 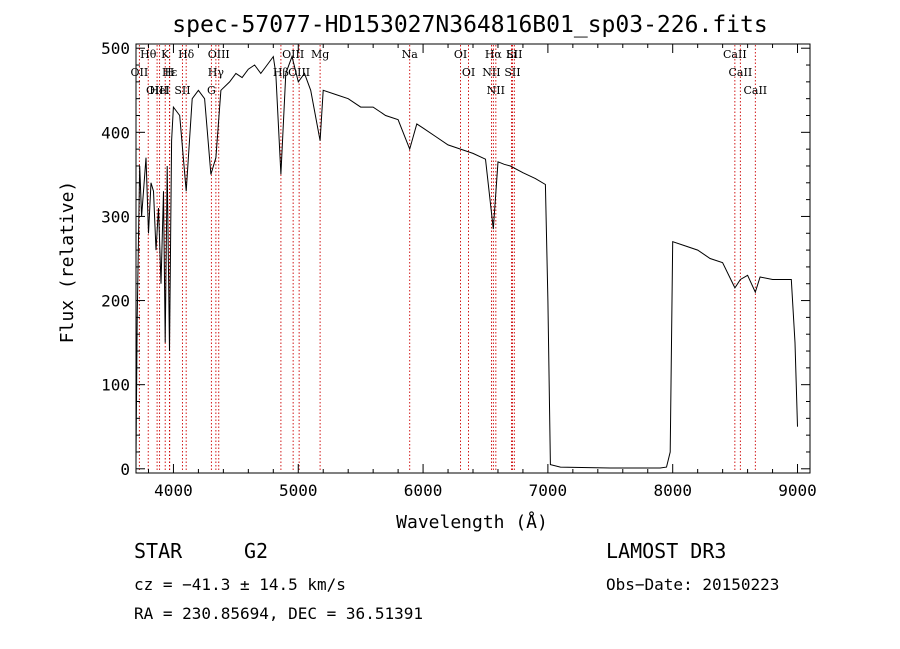 What do you see at coordinates (115, 216) in the screenshot?
I see `y-tick-label: 300` at bounding box center [115, 216].